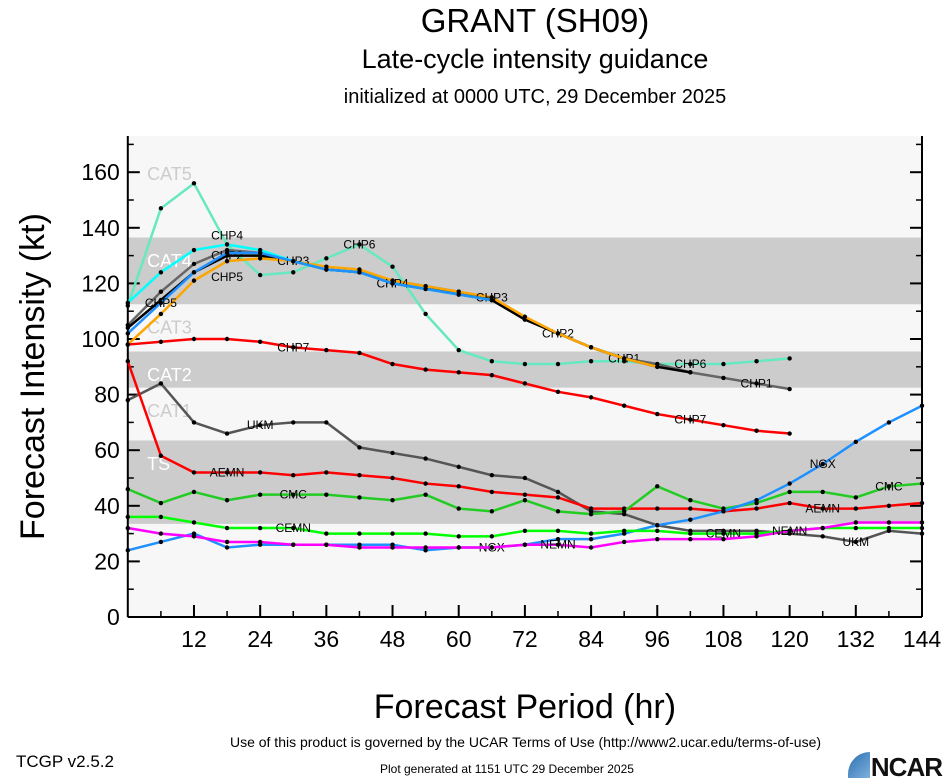 The width and height of the screenshot is (946, 783). What do you see at coordinates (327, 639) in the screenshot?
I see `x-tick-label: 36` at bounding box center [327, 639].